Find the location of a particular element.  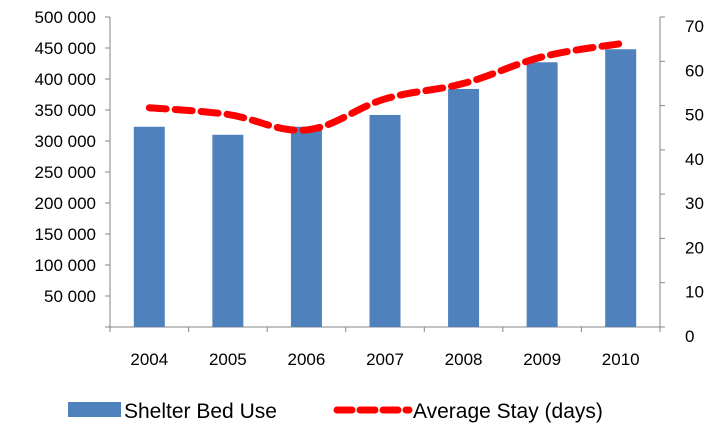

y-left-tick-label: 300 000 is located at coordinates (65, 141).